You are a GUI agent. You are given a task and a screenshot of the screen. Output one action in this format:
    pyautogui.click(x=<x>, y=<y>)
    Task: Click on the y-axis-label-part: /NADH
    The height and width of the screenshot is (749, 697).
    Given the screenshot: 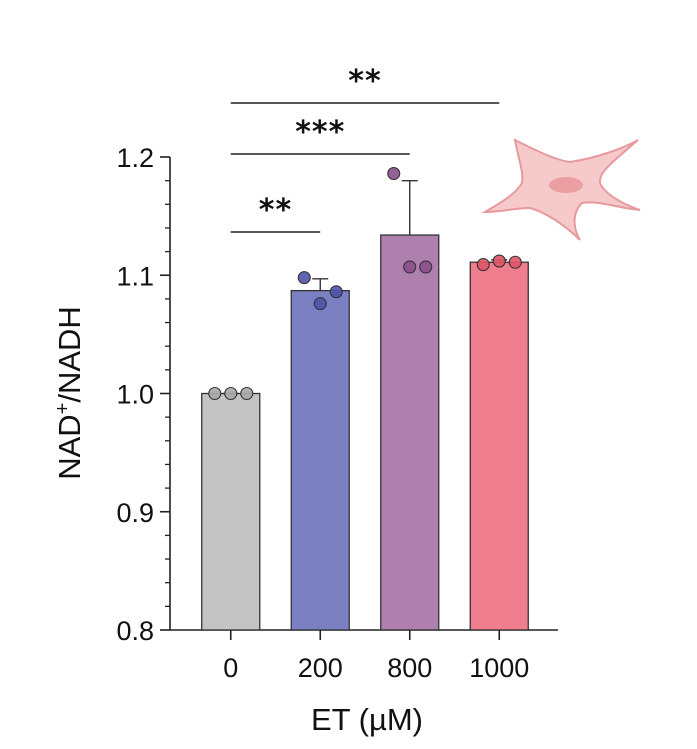 What is the action you would take?
    pyautogui.click(x=69, y=354)
    